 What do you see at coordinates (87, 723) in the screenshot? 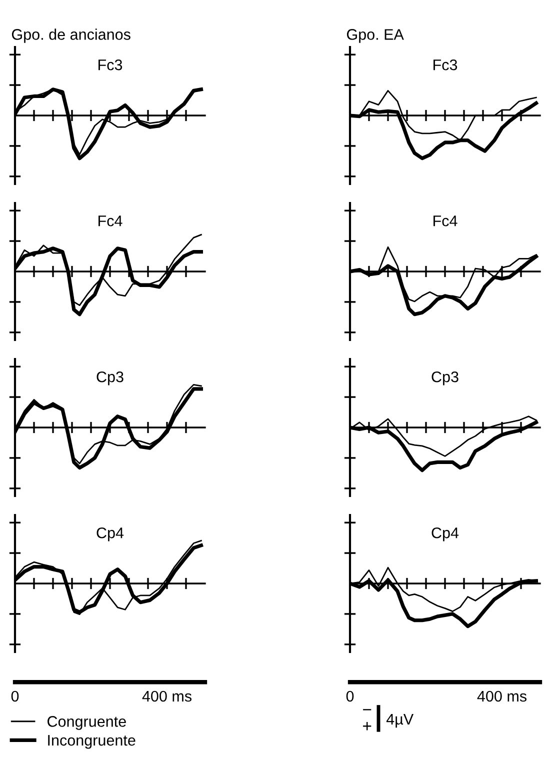
I see `legend-label: Congruente` at bounding box center [87, 723].